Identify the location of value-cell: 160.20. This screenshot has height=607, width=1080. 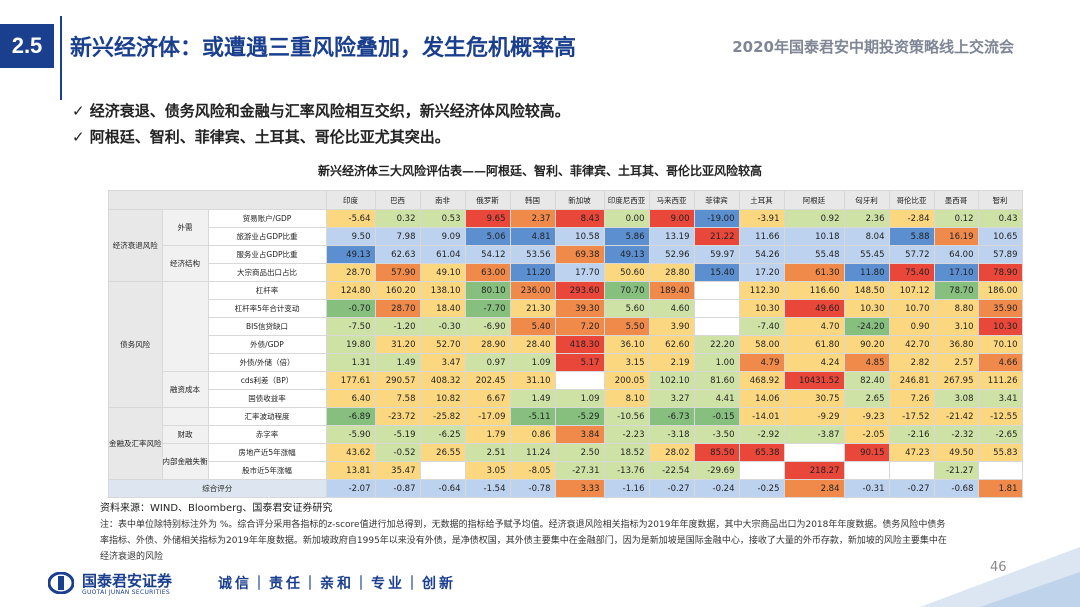
(397, 290).